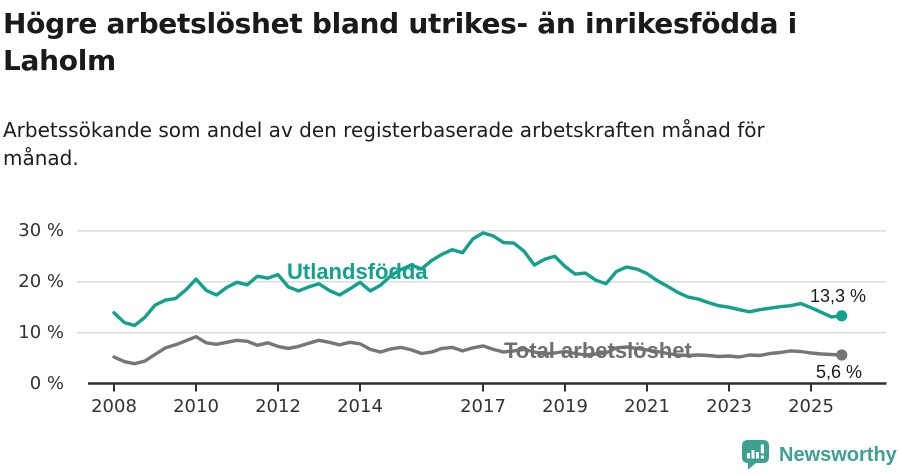 The image size is (900, 474). I want to click on x-axis-tick-label: 2023, so click(729, 406).